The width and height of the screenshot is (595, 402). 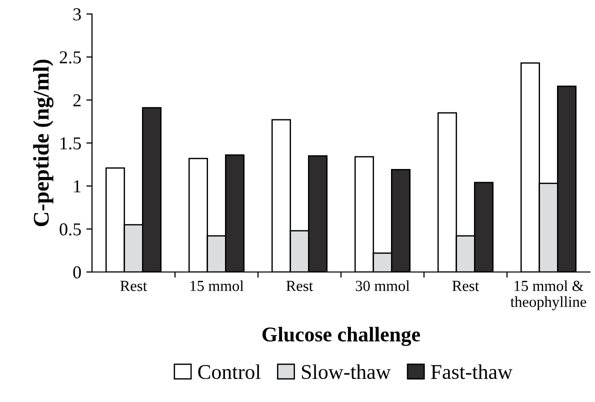 I want to click on x-tick-label: 15 mmol, so click(x=217, y=286).